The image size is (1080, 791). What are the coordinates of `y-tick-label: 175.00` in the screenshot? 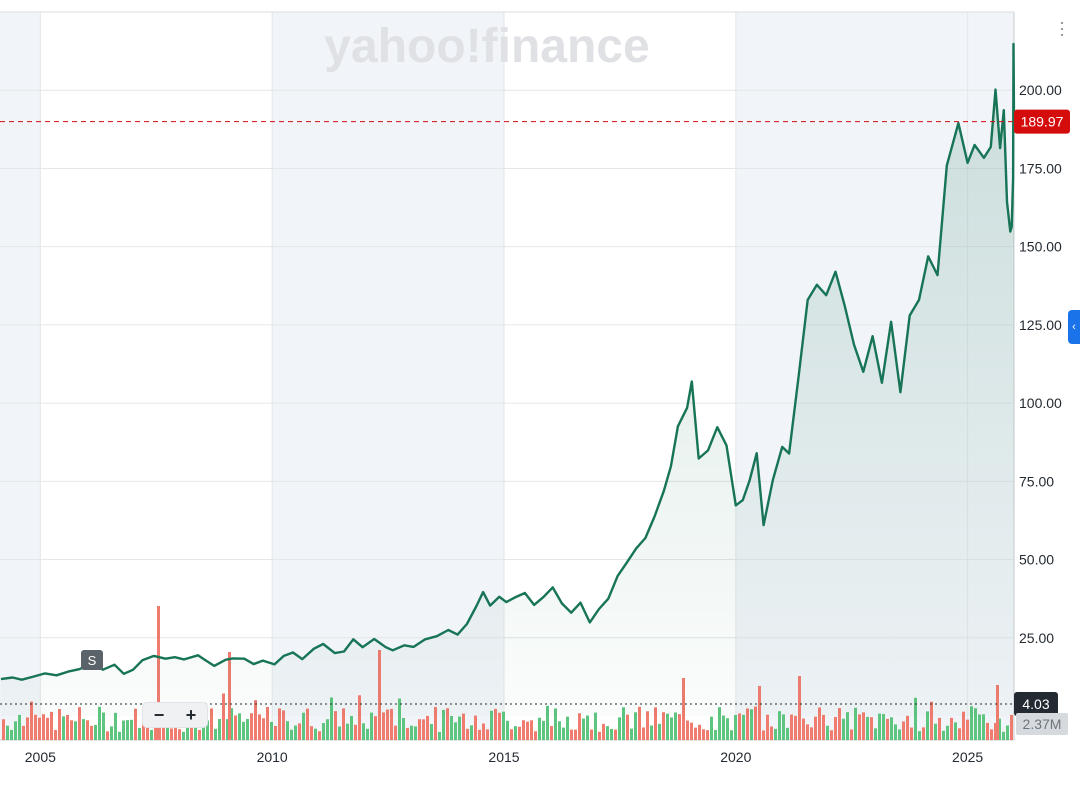 It's located at (1040, 168).